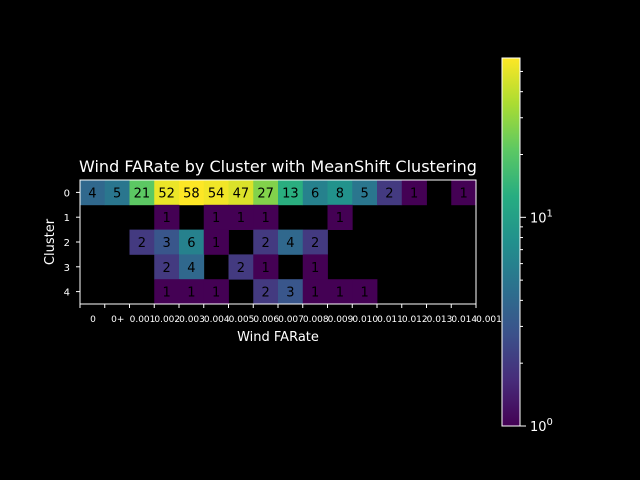 This screenshot has height=480, width=640. I want to click on x-tick-label: 0.006, so click(266, 320).